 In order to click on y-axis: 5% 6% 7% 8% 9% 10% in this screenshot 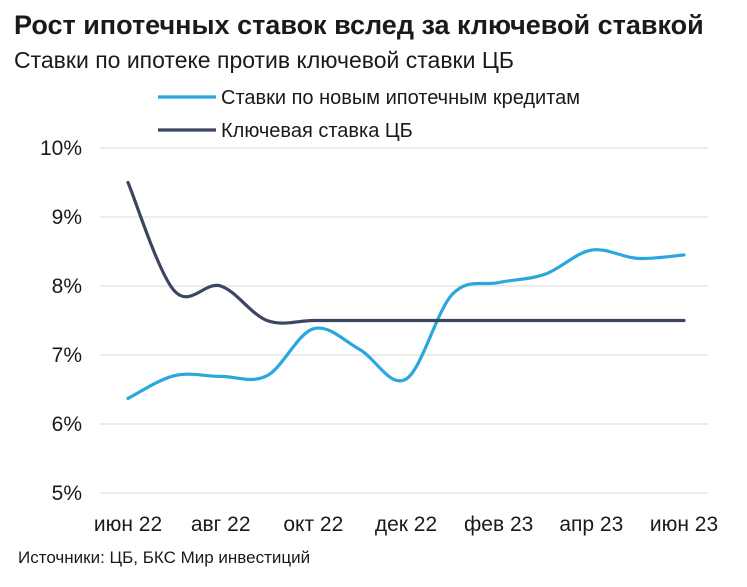, I will do `click(61, 321)`.